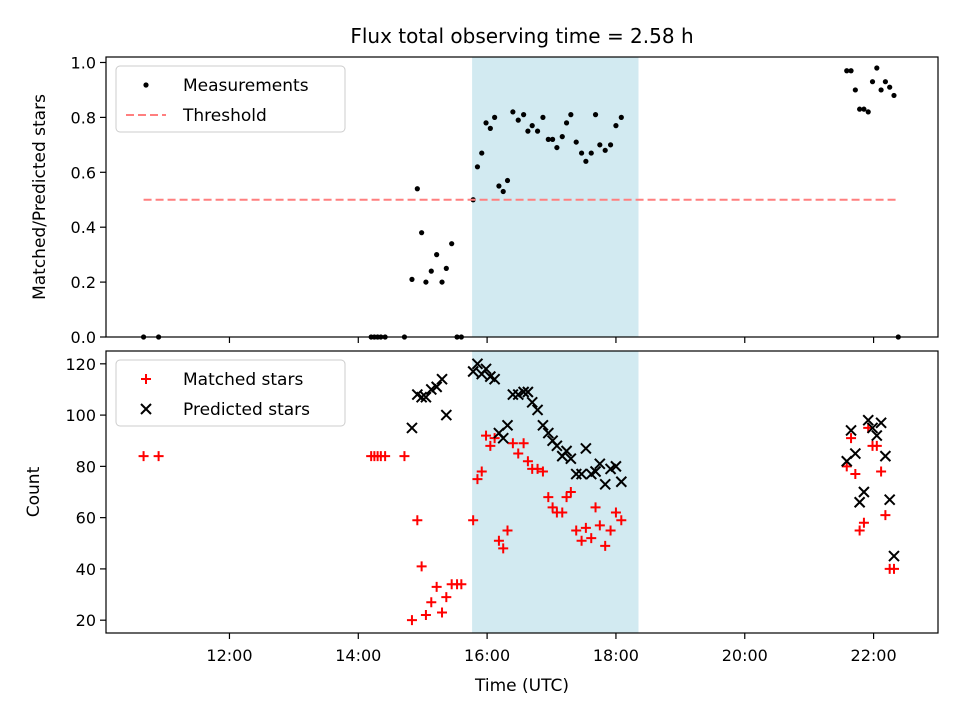  What do you see at coordinates (34, 491) in the screenshot?
I see `y-axis-label: Count` at bounding box center [34, 491].